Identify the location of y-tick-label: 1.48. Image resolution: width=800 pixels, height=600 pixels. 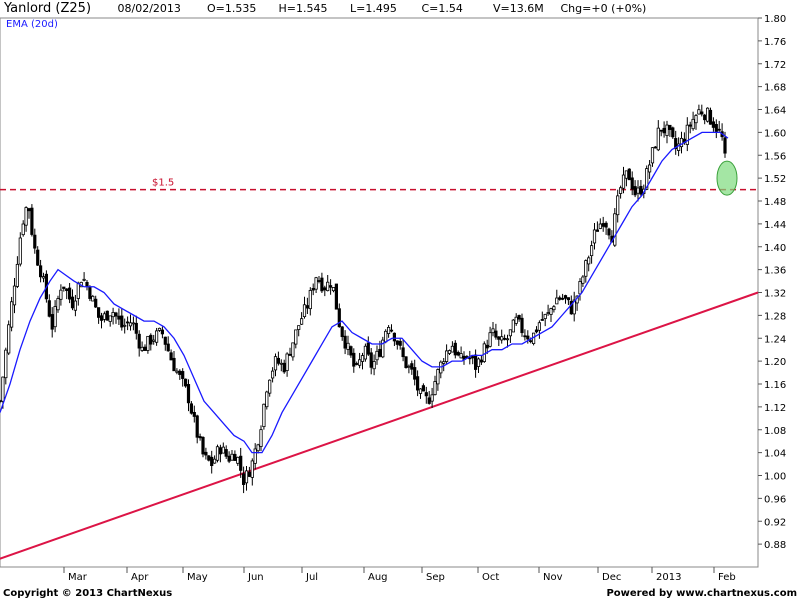
(775, 202).